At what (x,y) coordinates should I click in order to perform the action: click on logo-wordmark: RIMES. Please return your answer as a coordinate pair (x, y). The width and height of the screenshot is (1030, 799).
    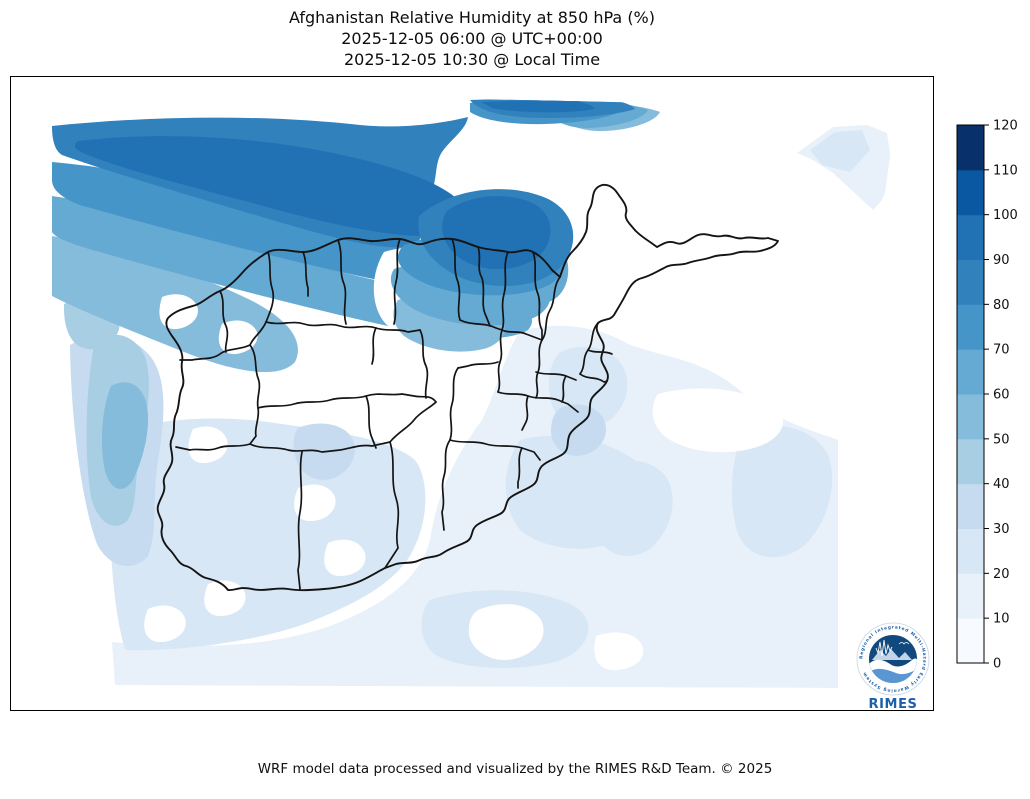
    Looking at the image, I should click on (892, 704).